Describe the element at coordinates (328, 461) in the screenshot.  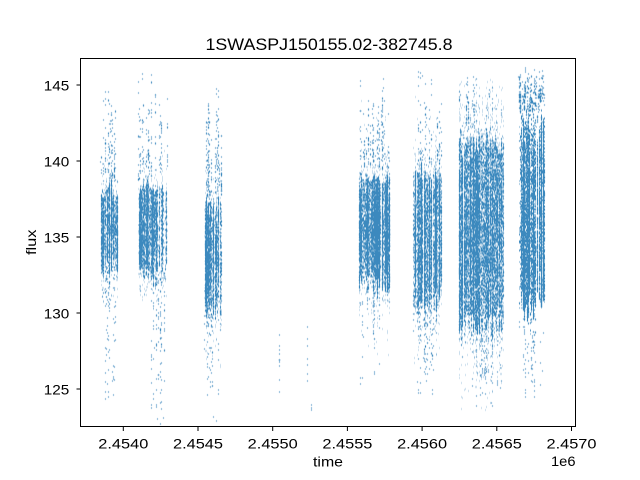
I see `svg-text: time` at that location.